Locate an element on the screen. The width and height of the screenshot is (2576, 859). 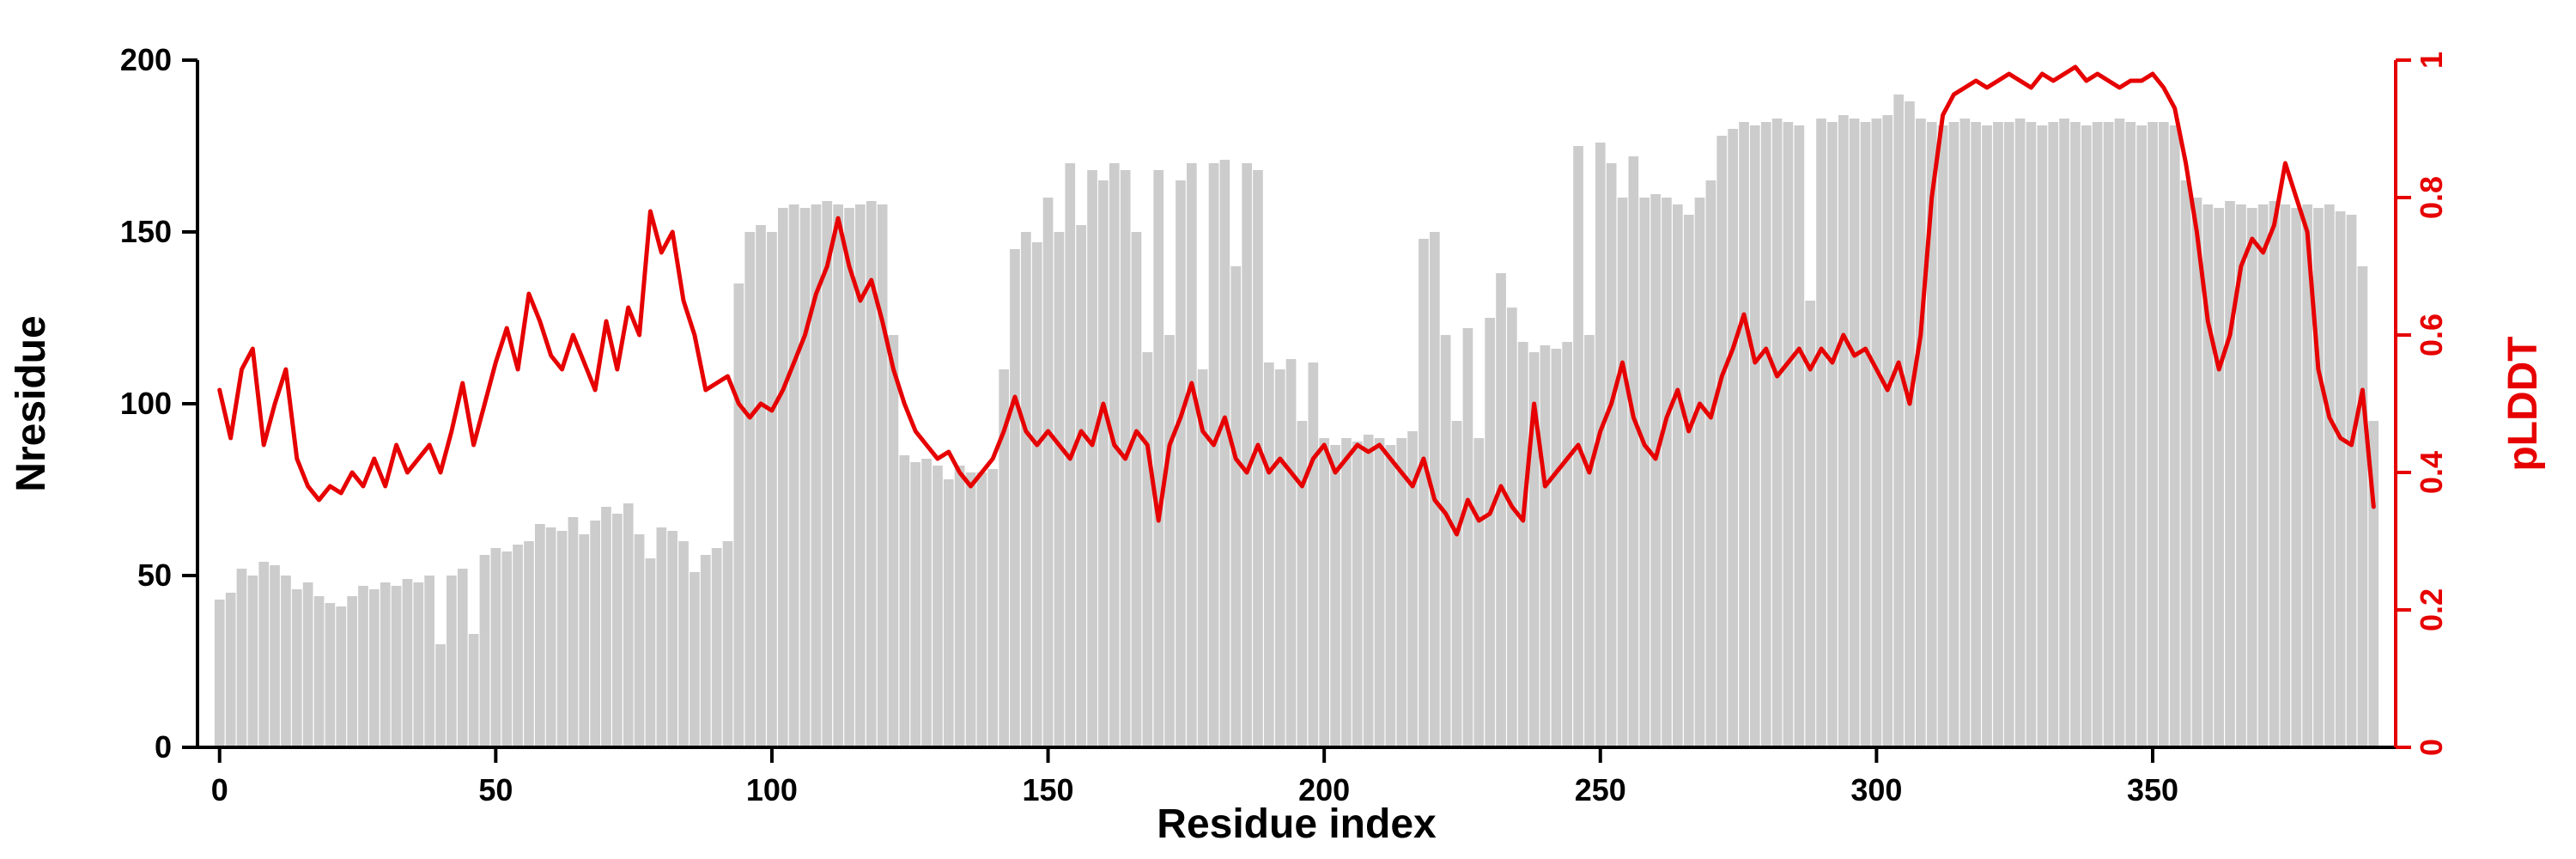
y-axis-title-left: Nresidue is located at coordinates (32, 403).